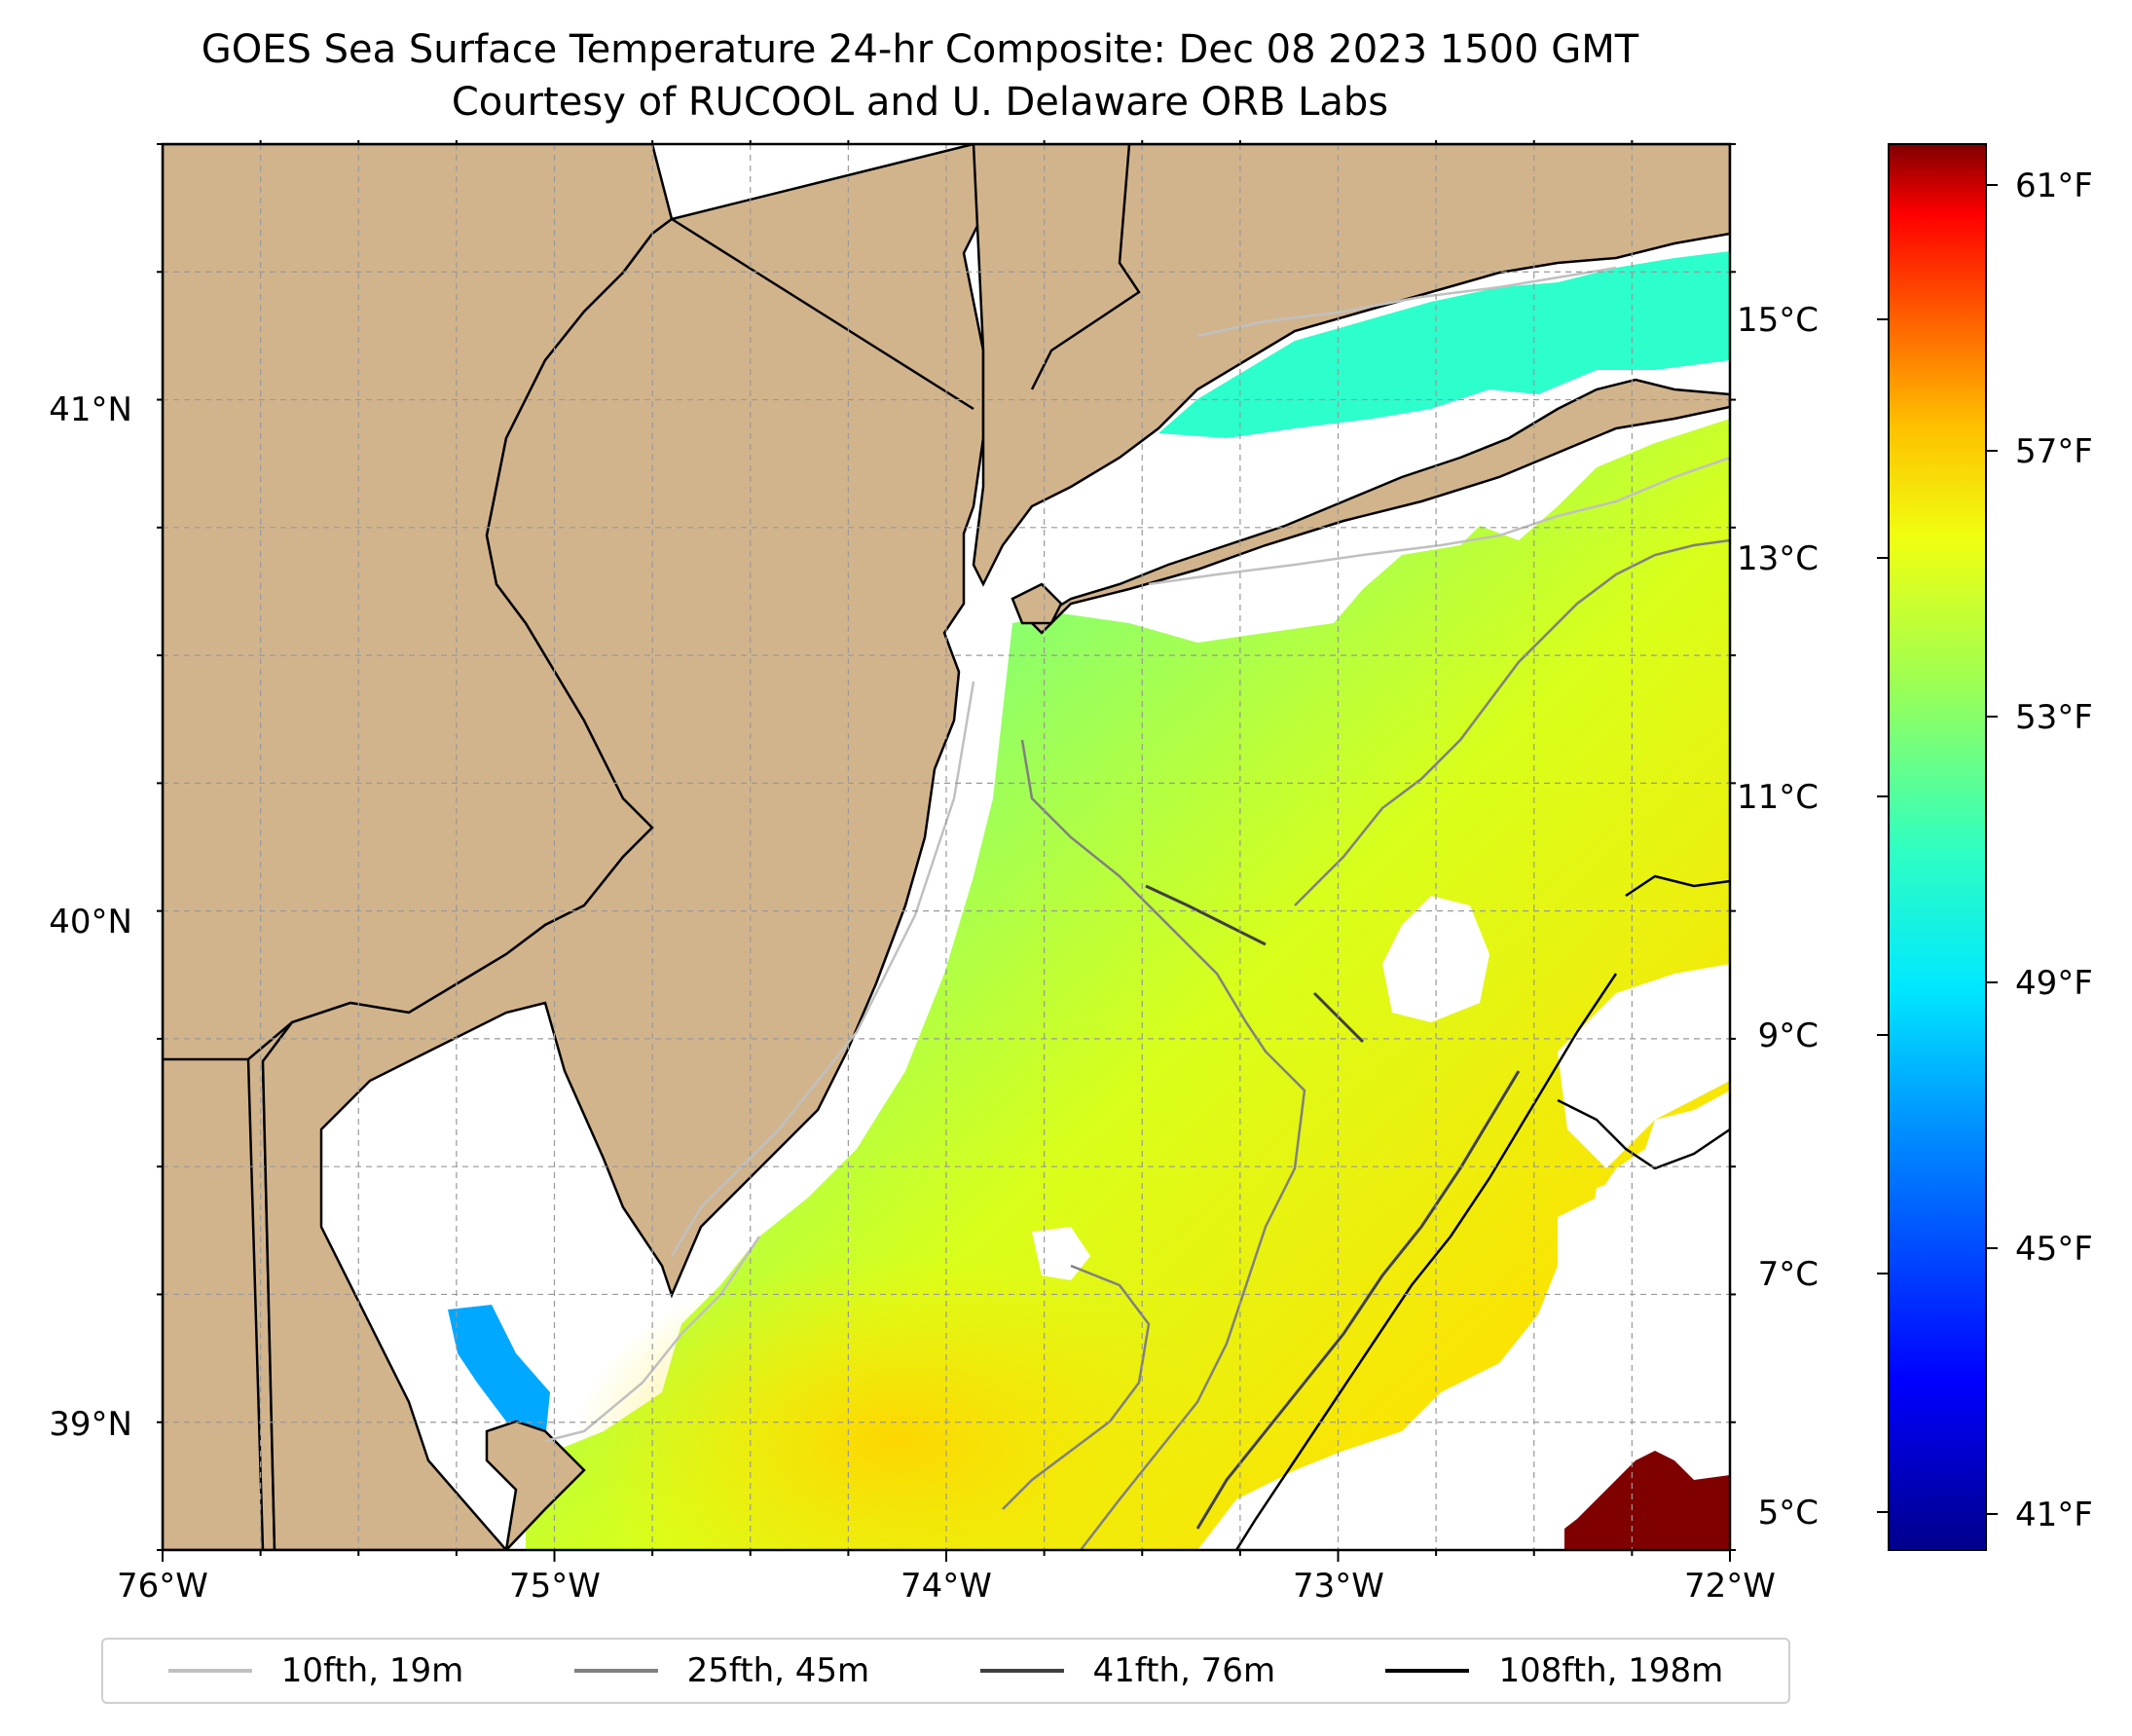 Image resolution: width=2132 pixels, height=1736 pixels. What do you see at coordinates (162, 1586) in the screenshot?
I see `lon-label: 76°W` at bounding box center [162, 1586].